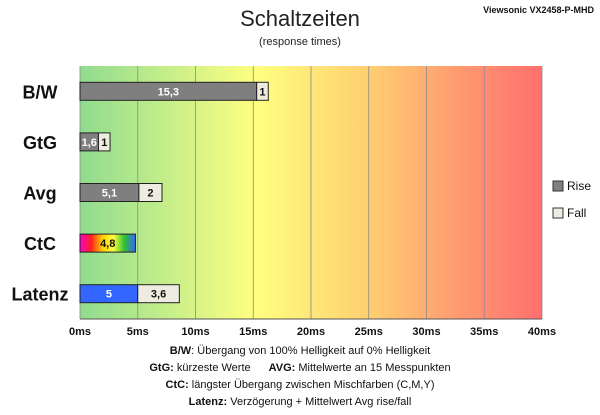 The height and width of the screenshot is (415, 600). I want to click on category-labels: B/W GtG Avg CtC Latenz, so click(39, 193).